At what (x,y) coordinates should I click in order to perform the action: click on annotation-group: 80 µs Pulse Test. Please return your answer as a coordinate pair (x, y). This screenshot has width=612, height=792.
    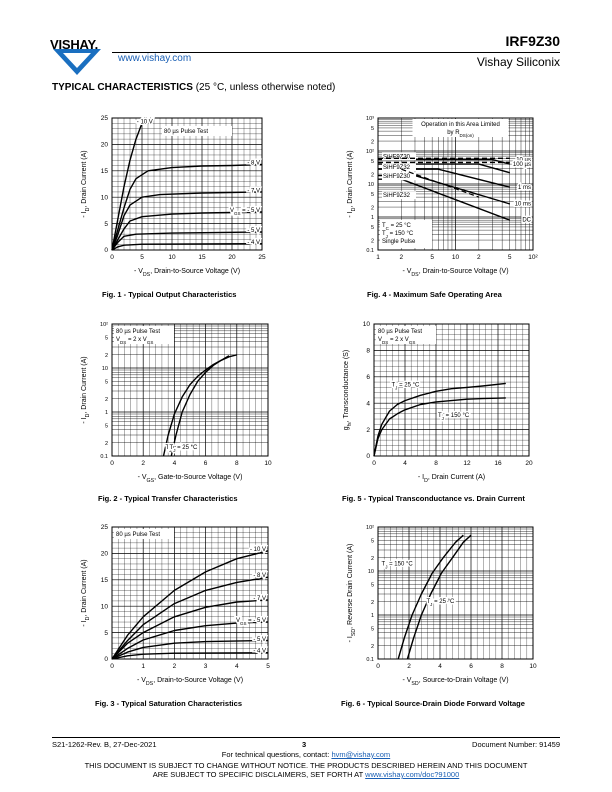
    Looking at the image, I should click on (197, 131).